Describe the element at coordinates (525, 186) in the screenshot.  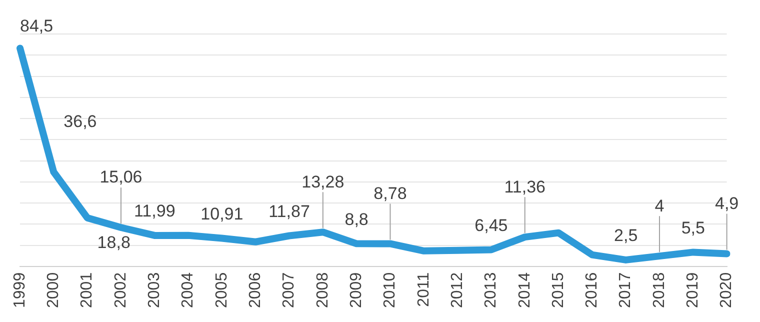
I see `data-label: 11,36` at that location.